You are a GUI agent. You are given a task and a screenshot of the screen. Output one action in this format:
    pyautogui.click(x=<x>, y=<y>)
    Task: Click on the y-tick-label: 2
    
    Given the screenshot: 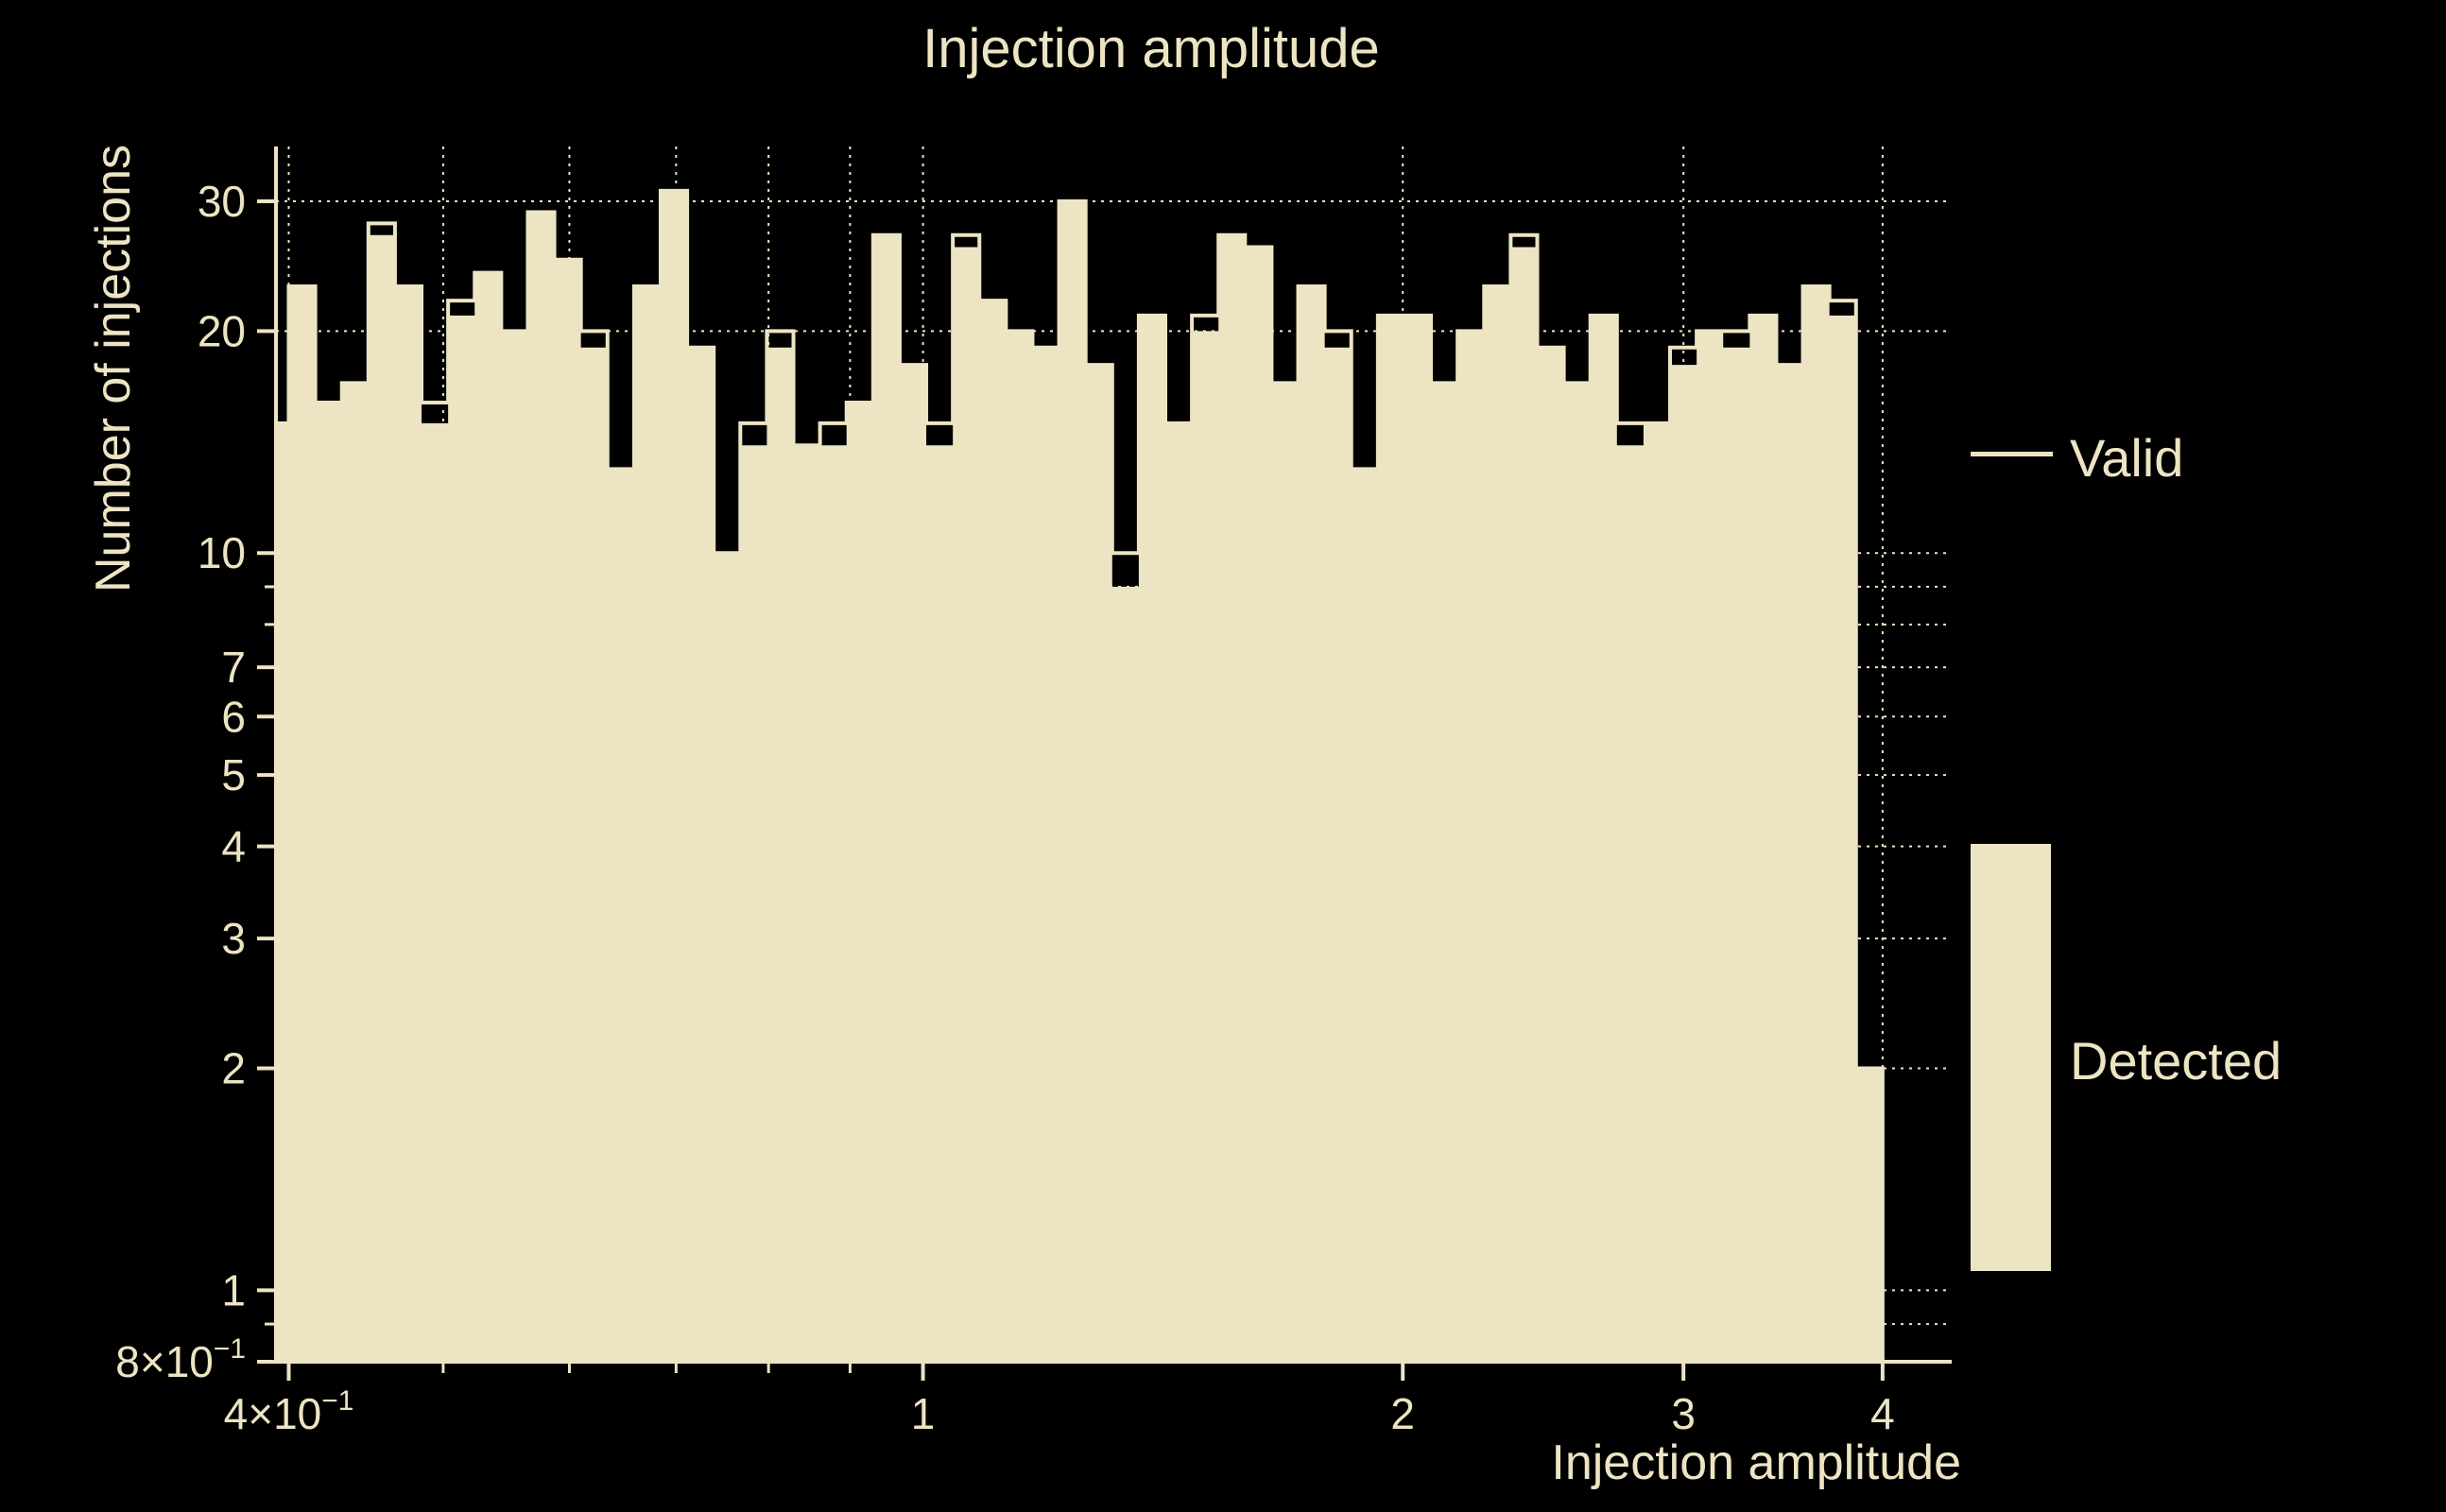 What is the action you would take?
    pyautogui.click(x=233, y=1068)
    